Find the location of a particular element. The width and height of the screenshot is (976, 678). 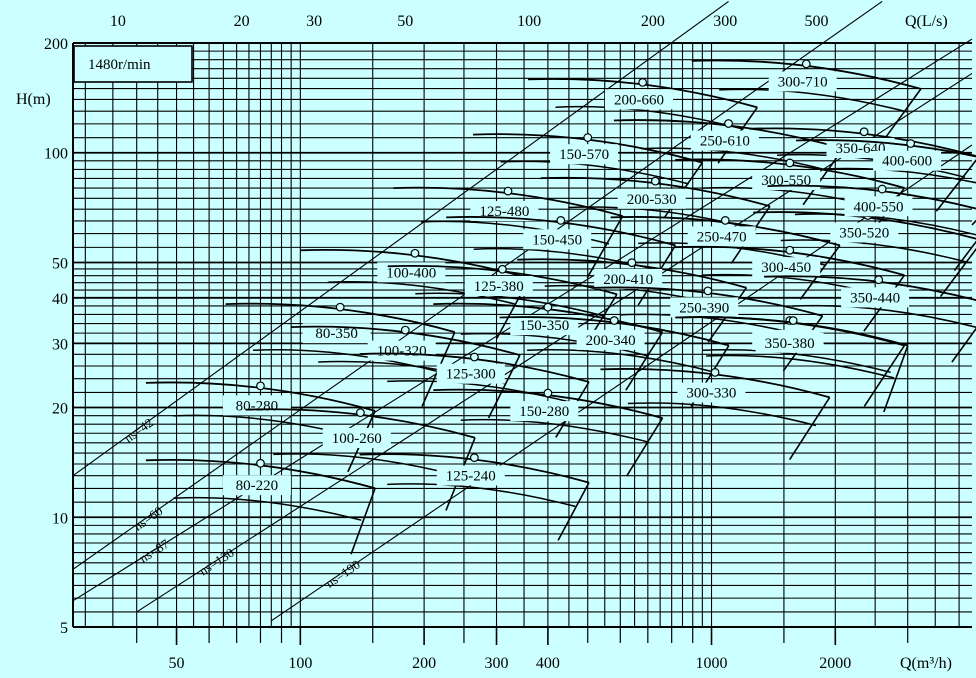

pump-label: 350-640 is located at coordinates (861, 149).